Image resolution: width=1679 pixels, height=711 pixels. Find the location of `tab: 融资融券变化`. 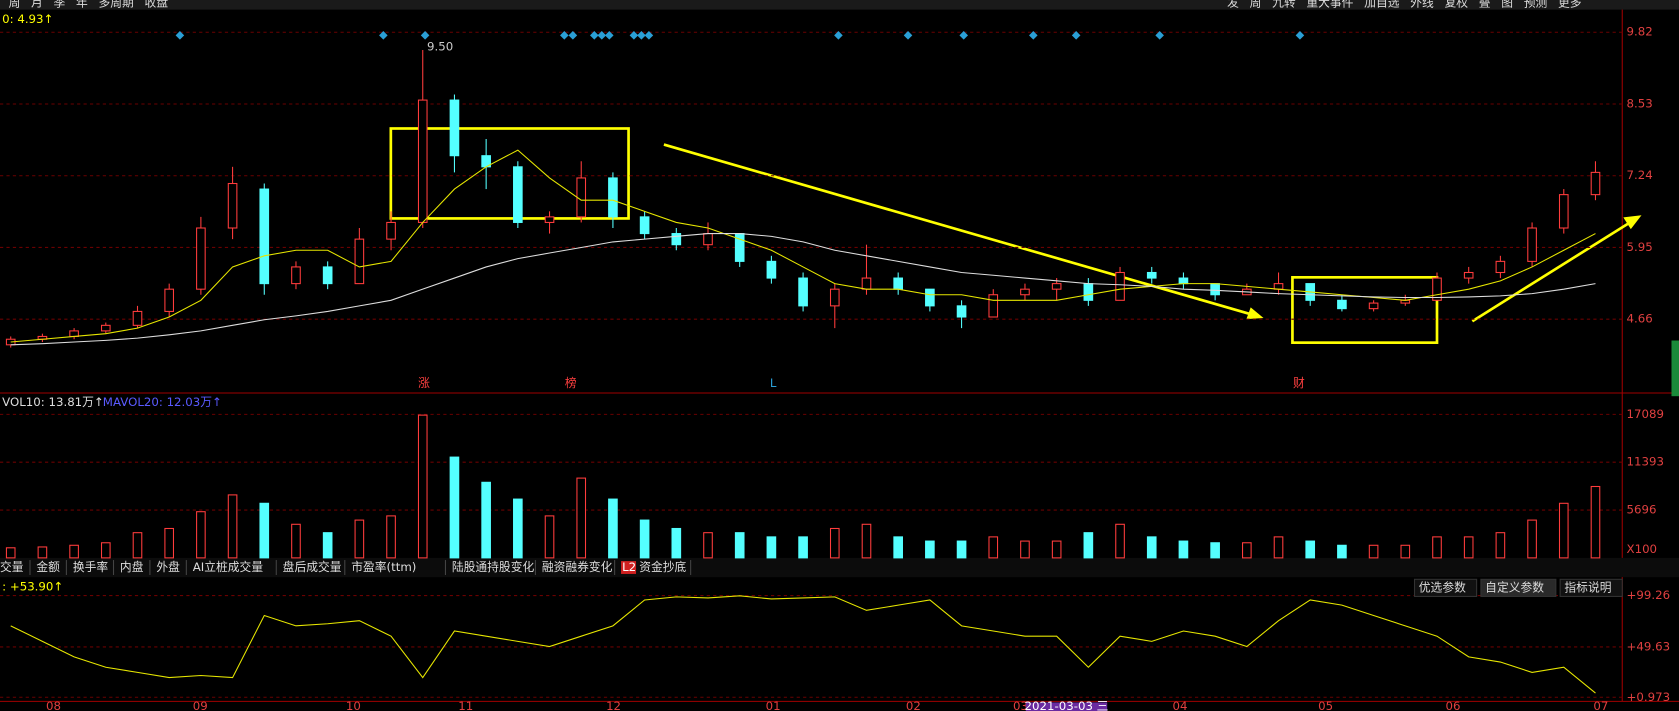

tab: 融资融券变化 is located at coordinates (577, 567).